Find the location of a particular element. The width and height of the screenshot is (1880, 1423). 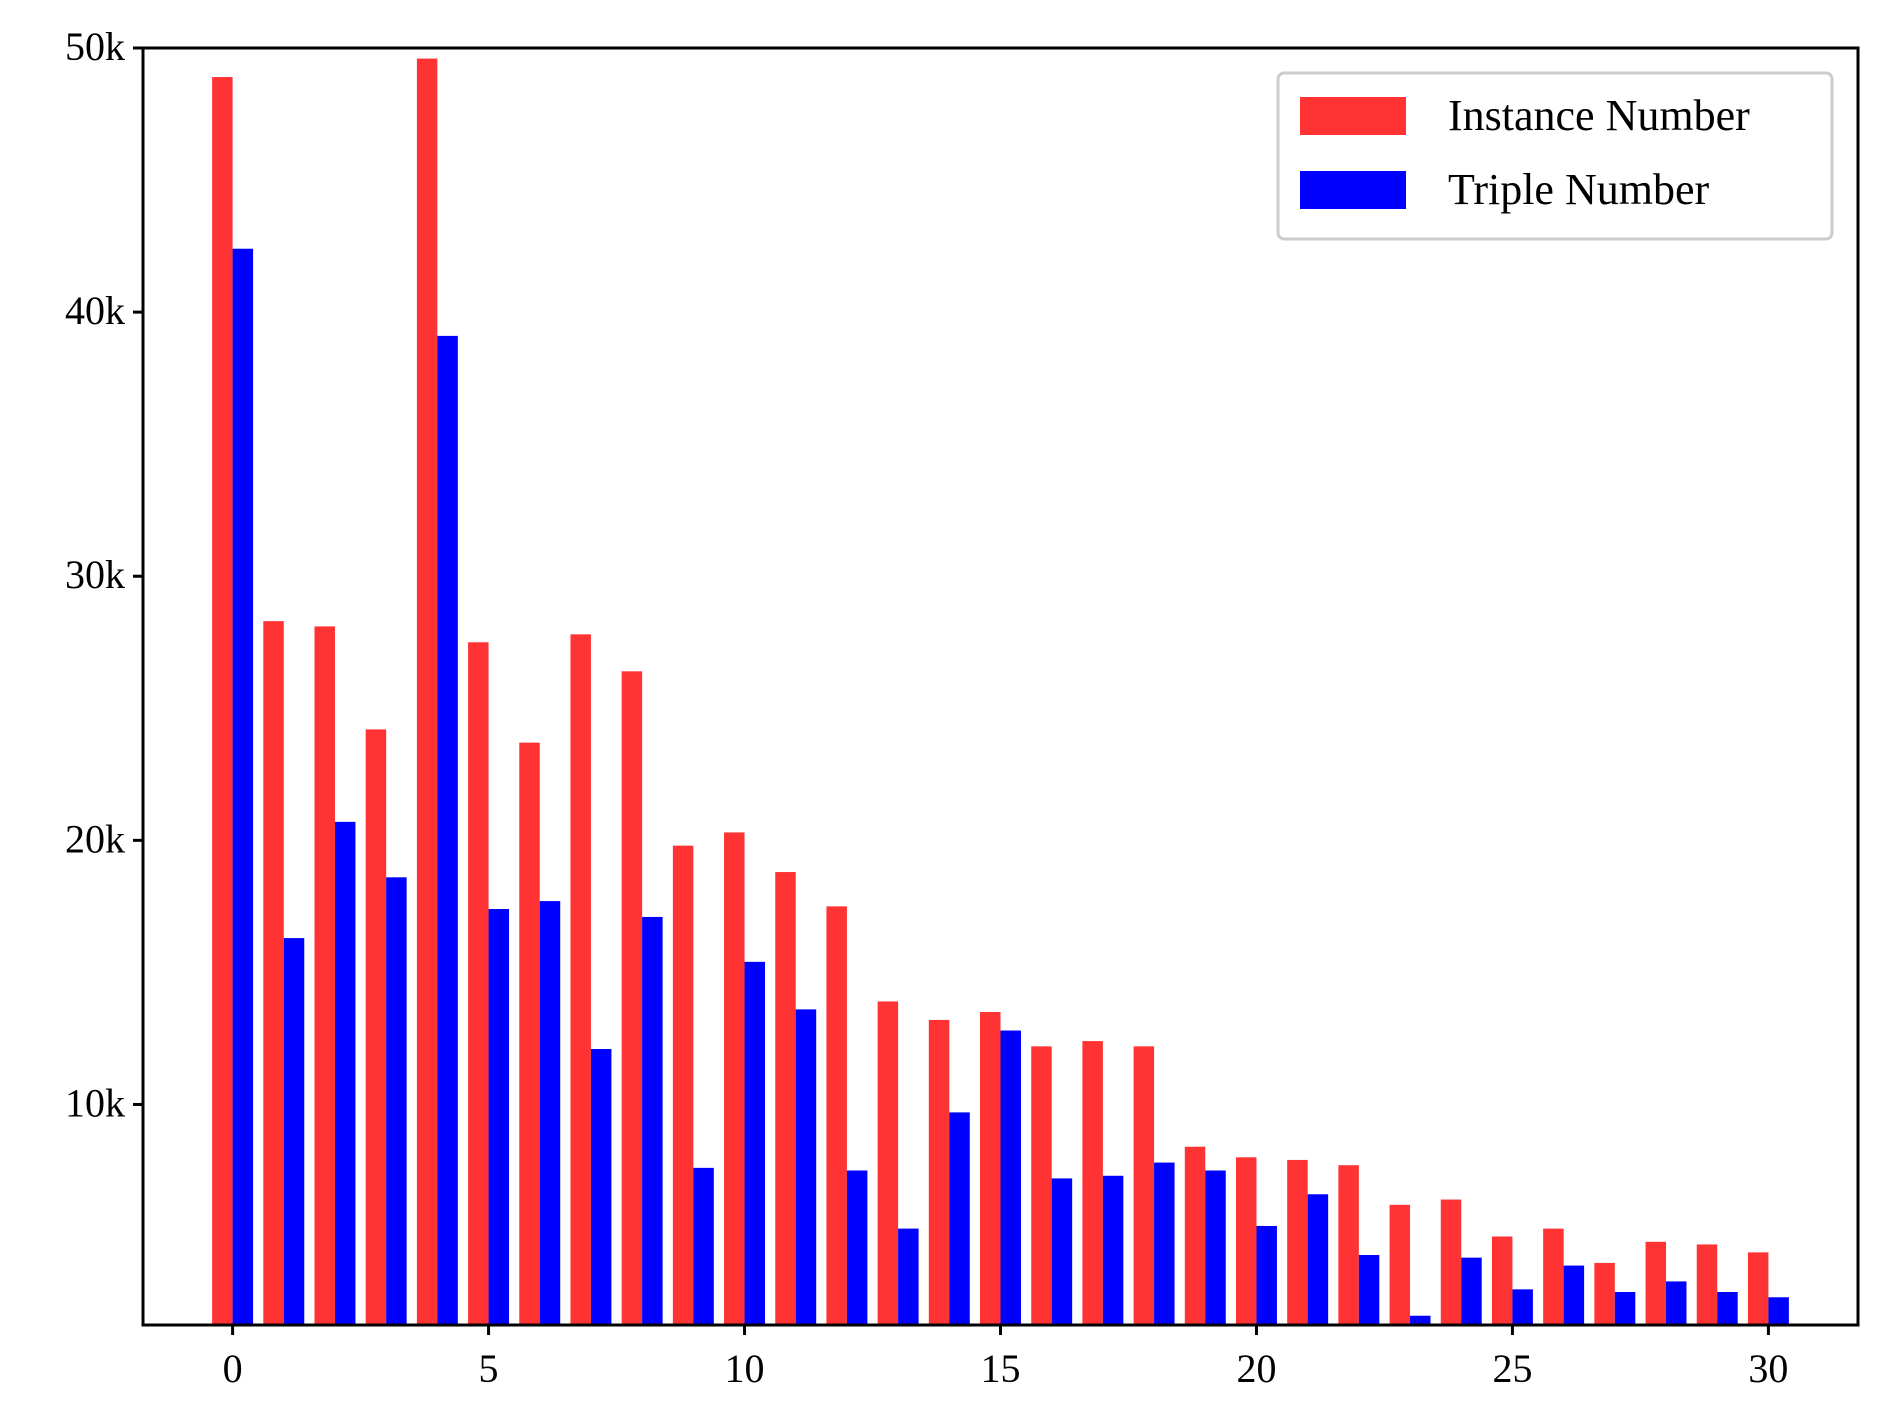

x-tick-label: 10 is located at coordinates (745, 1368).